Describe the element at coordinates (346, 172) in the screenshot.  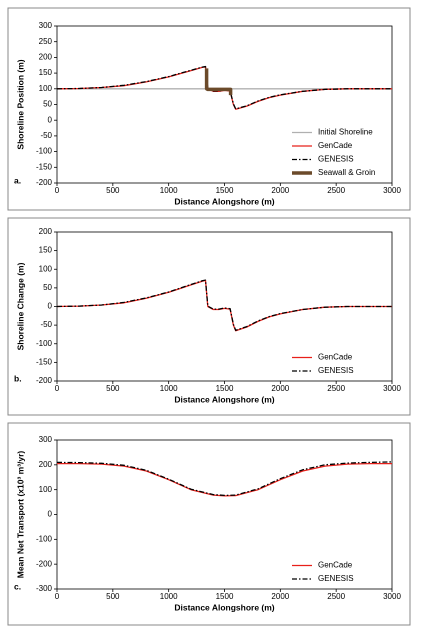
I see `legend-label: Seawall & Groin` at that location.